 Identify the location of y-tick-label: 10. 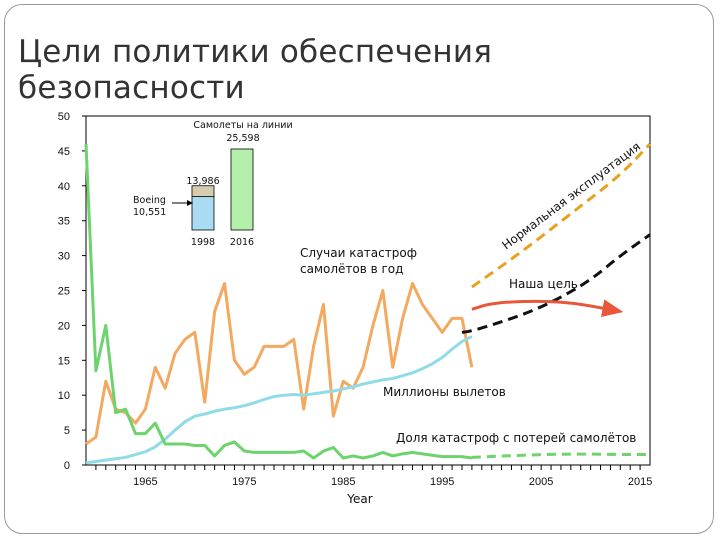
(64, 396).